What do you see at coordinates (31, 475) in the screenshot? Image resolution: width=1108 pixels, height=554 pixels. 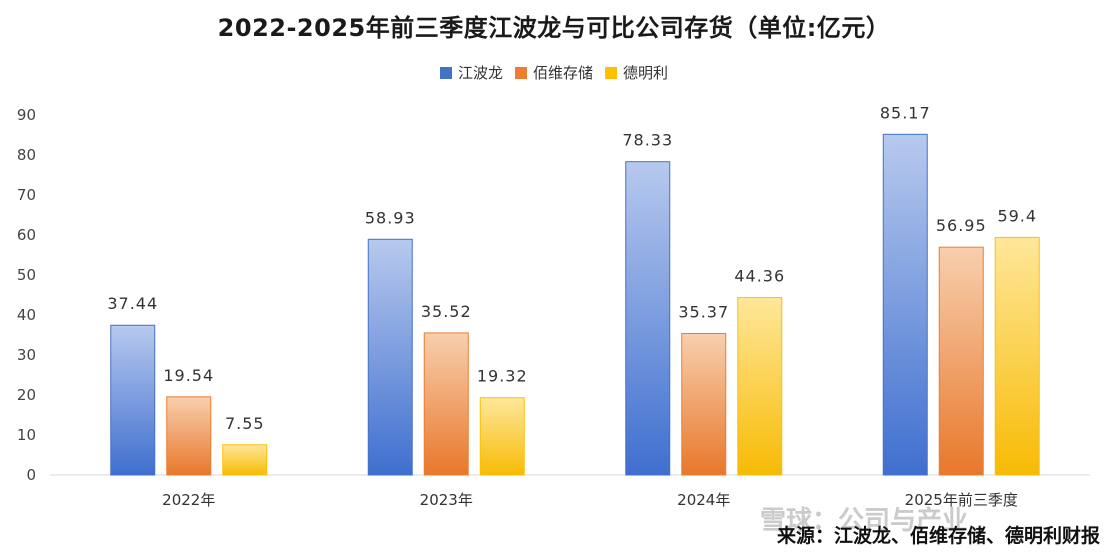 I see `y-tick-label: 0` at bounding box center [31, 475].